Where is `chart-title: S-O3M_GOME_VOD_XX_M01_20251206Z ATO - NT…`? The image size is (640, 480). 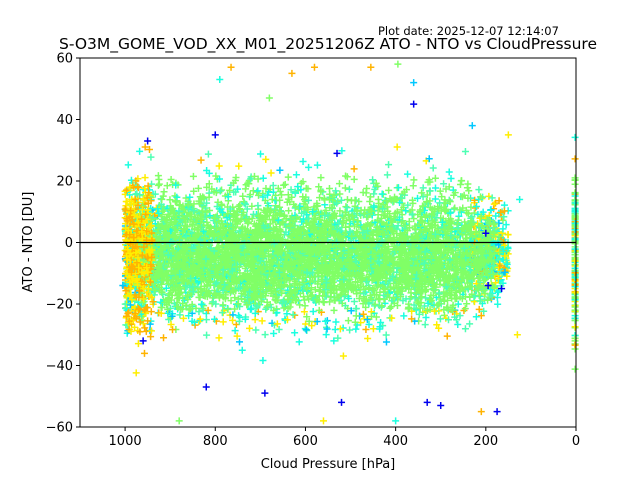 chart-title: S-O3M_GOME_VOD_XX_M01_20251206Z ATO - NT… is located at coordinates (328, 44).